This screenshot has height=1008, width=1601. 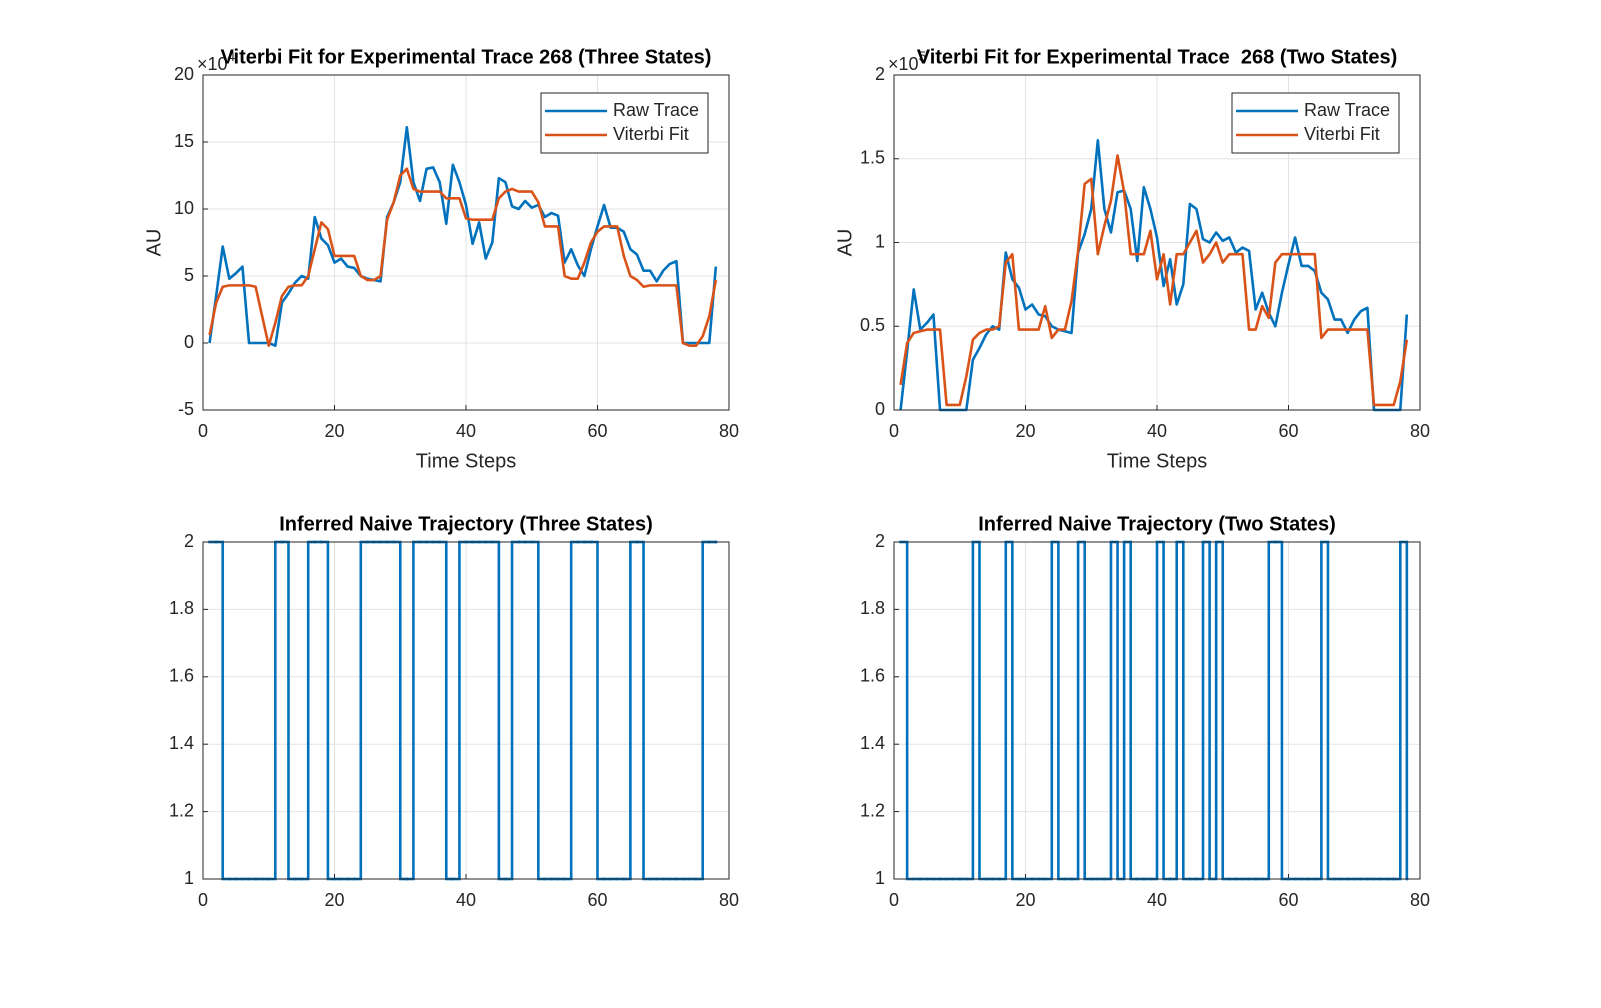 What do you see at coordinates (1157, 524) in the screenshot?
I see `chart-title: Inferred Naive Trajectory (Two States)` at bounding box center [1157, 524].